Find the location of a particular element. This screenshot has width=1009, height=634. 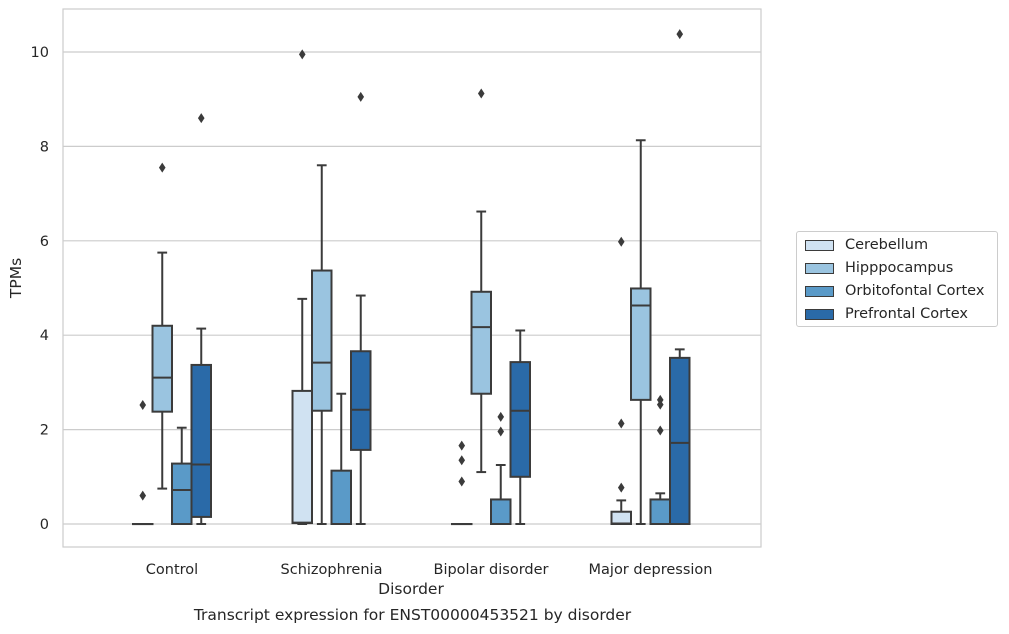

y-axis-ticks: 0 2 4 6 8 10 is located at coordinates (40, 289).